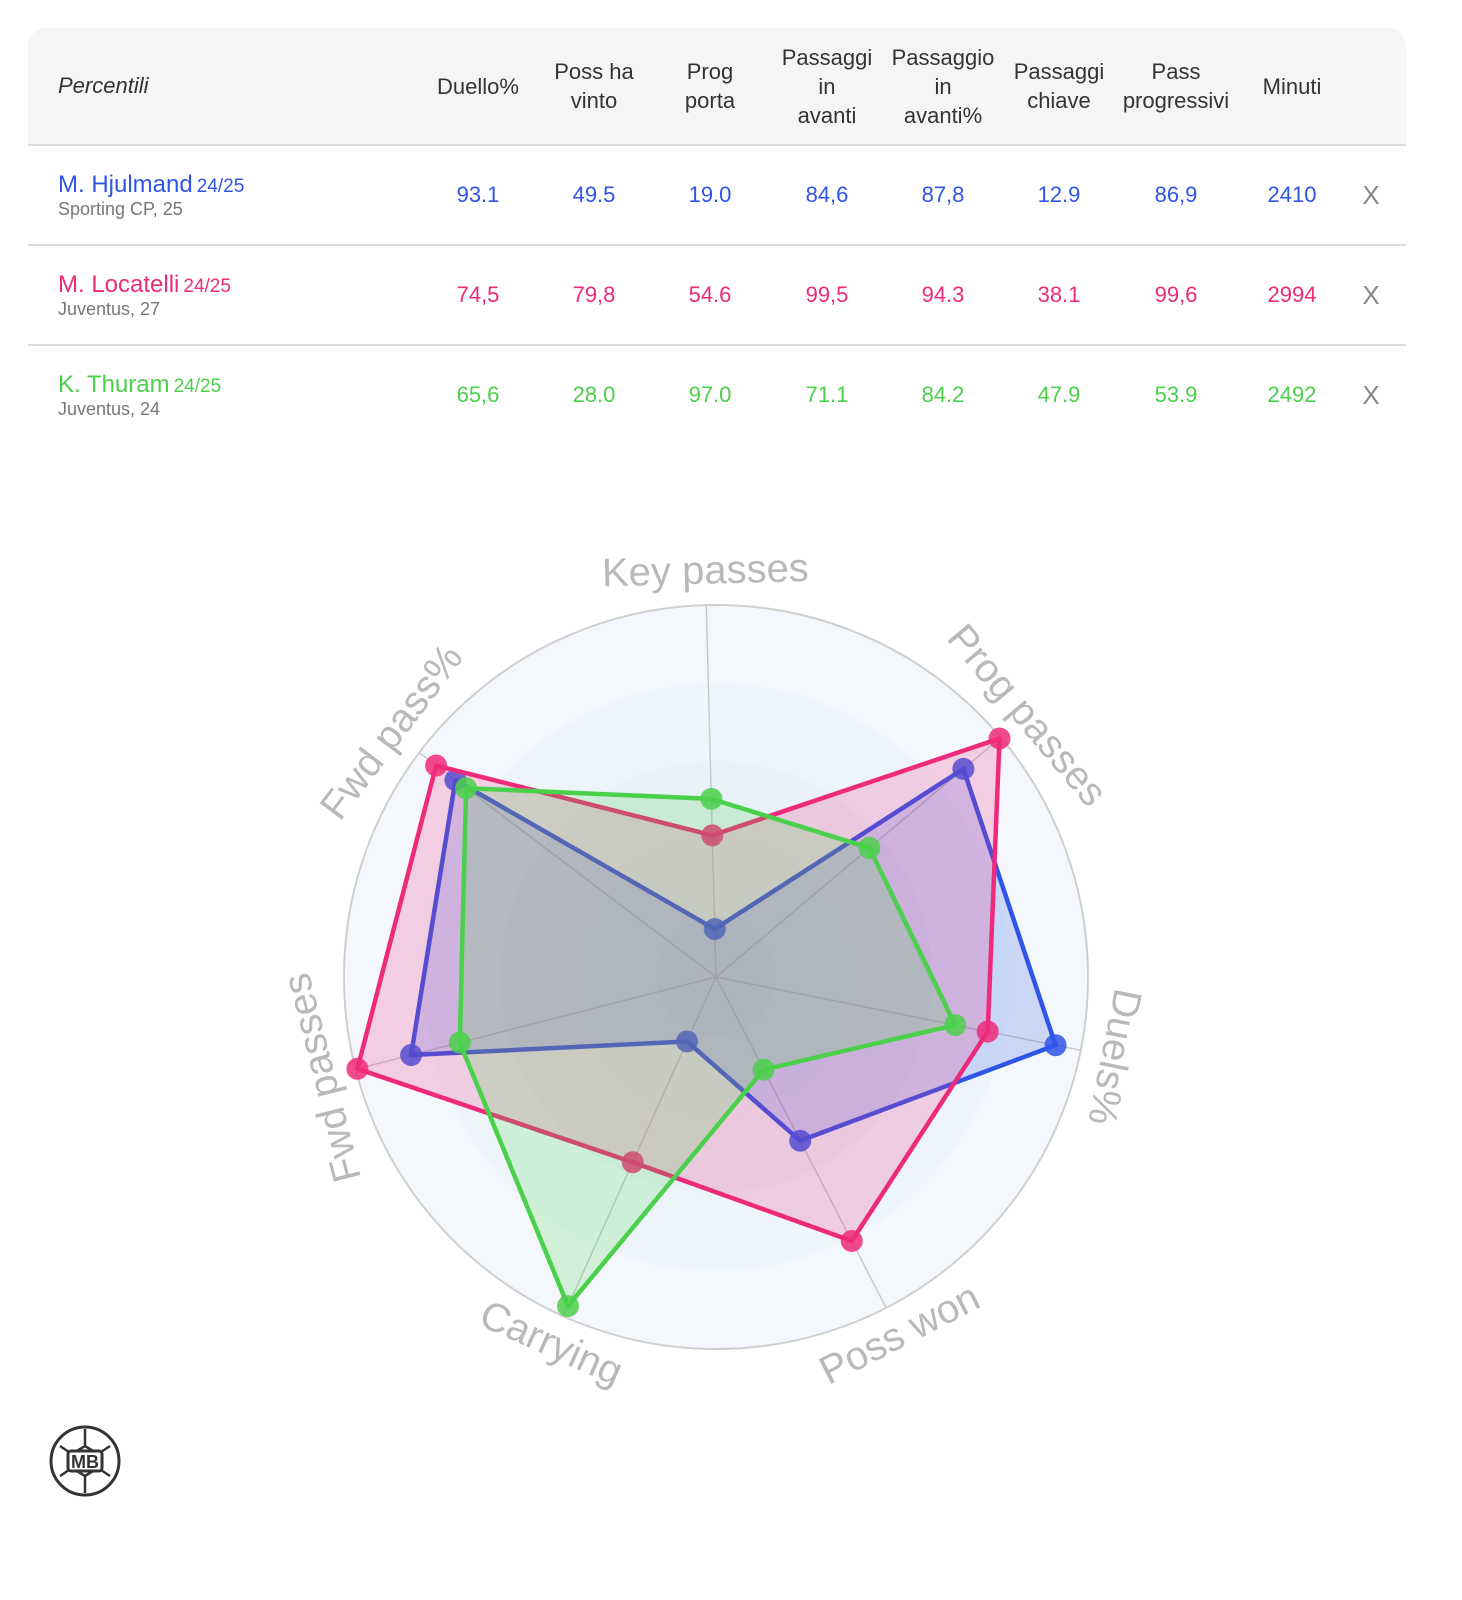  I want to click on column-header: Duello%, so click(478, 86).